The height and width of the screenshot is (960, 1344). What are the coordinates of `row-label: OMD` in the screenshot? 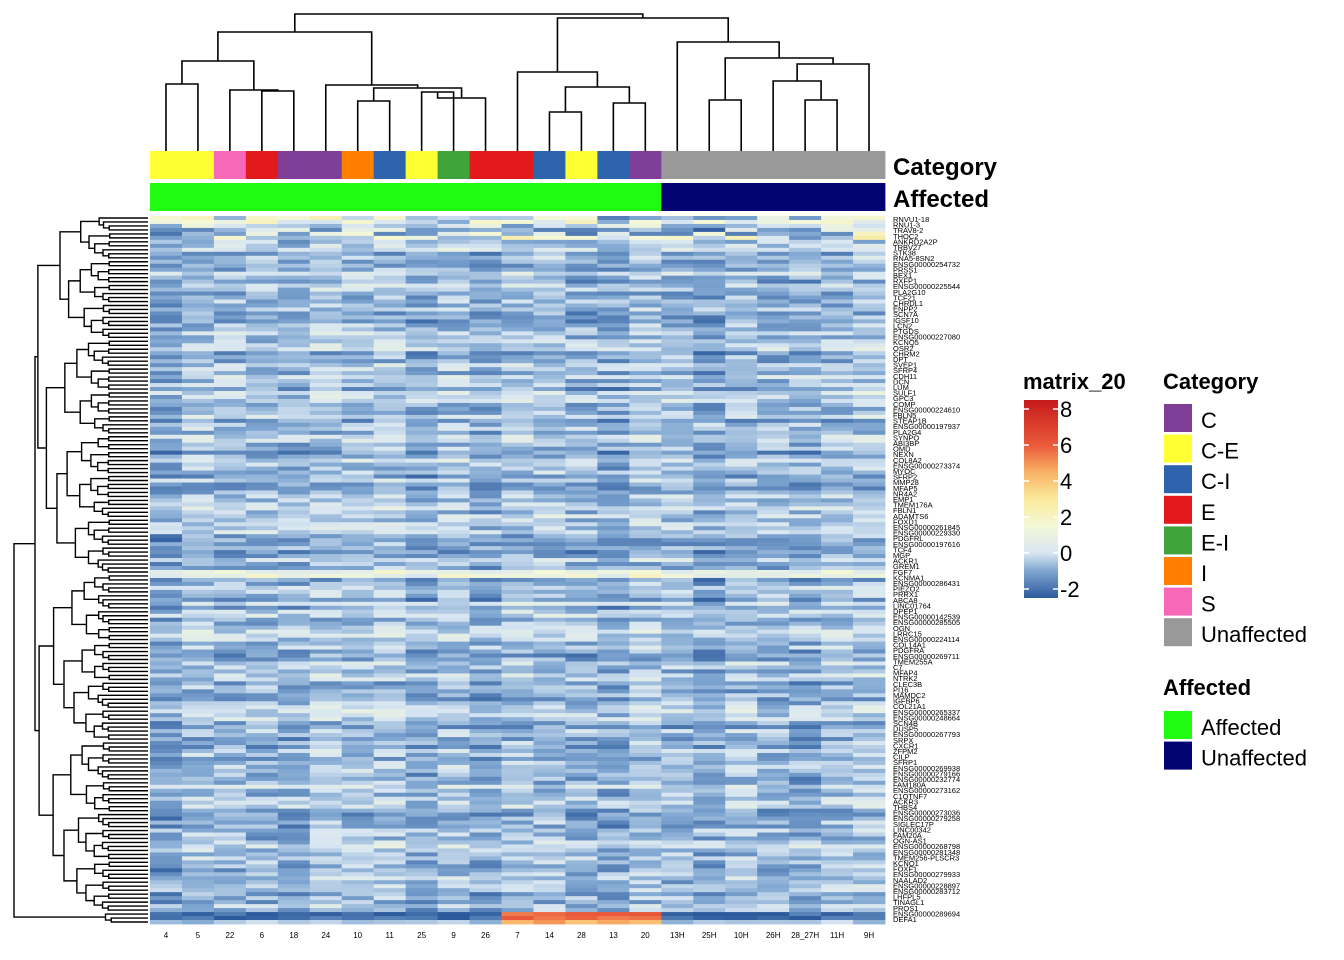 It's located at (902, 449).